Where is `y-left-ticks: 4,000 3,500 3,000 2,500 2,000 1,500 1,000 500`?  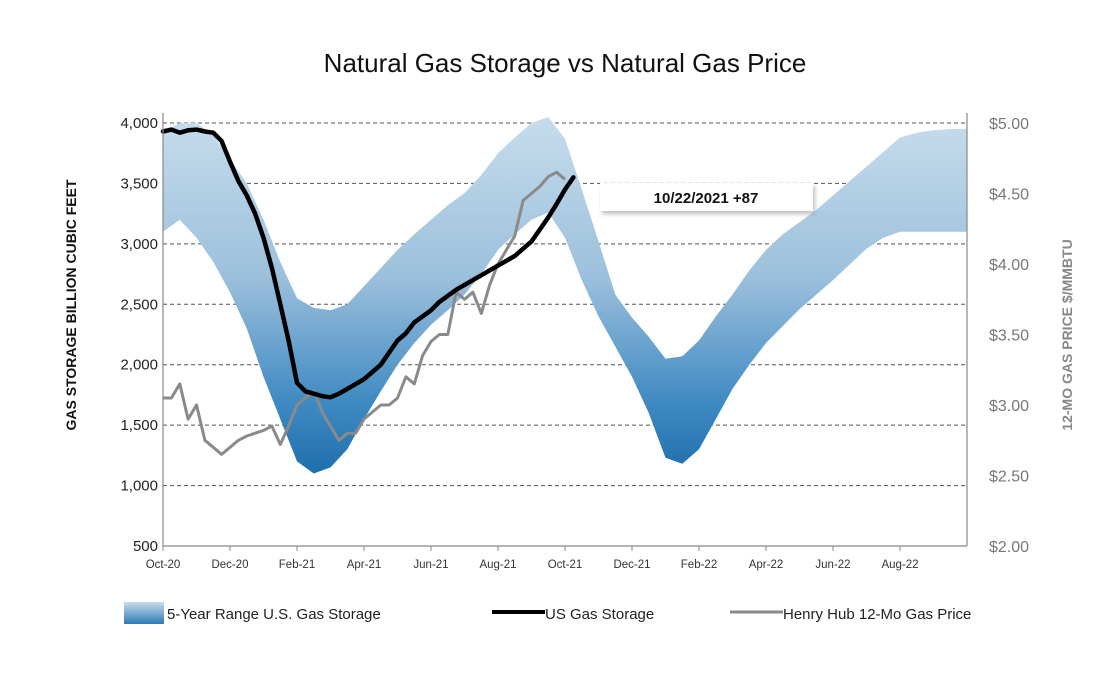
y-left-ticks: 4,000 3,500 3,000 2,500 2,000 1,500 1,000 500 is located at coordinates (139, 335).